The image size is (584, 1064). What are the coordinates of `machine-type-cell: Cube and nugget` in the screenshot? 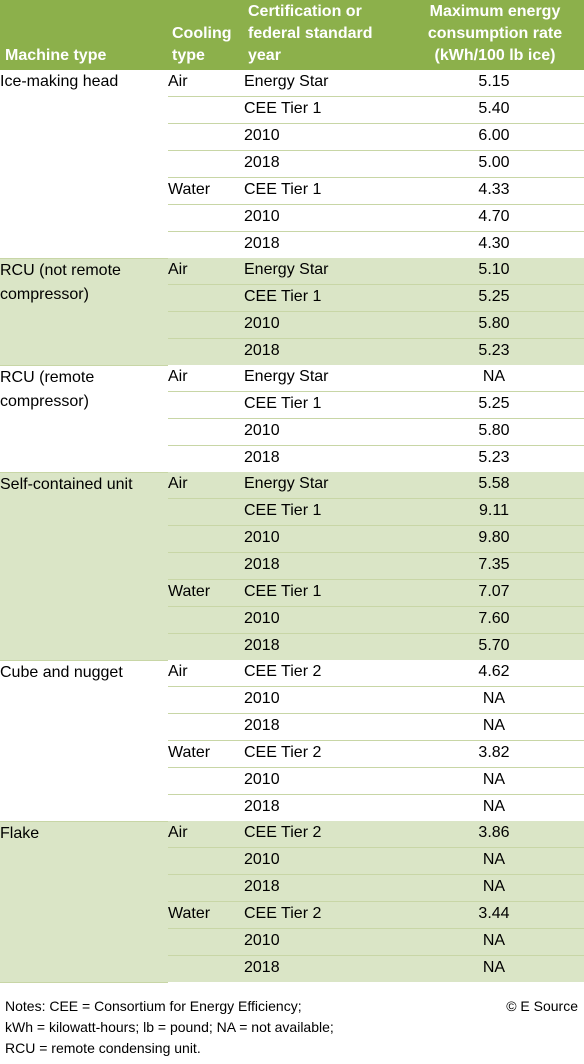 It's located at (84, 741).